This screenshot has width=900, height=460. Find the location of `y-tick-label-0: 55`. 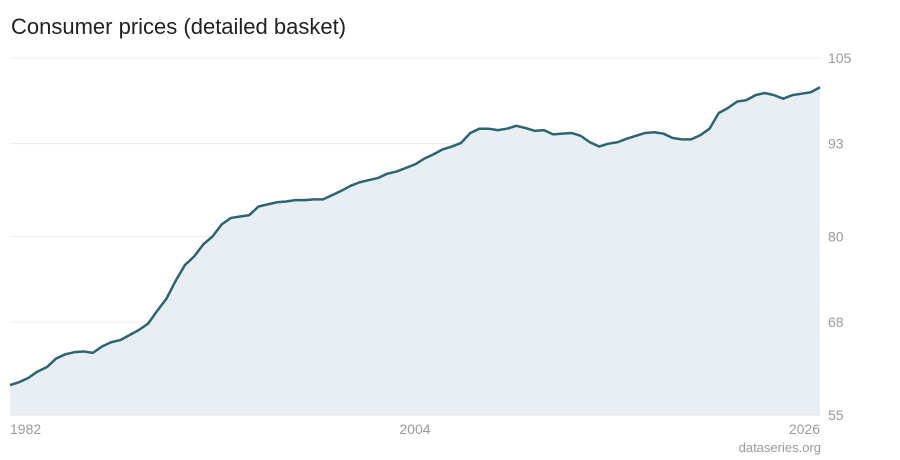

y-tick-label-0: 55 is located at coordinates (836, 415).